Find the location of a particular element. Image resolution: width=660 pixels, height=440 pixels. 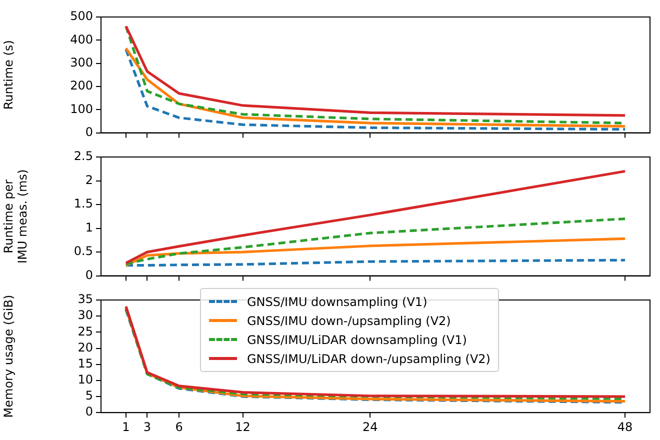

y-tick-label: 30 is located at coordinates (85, 315).